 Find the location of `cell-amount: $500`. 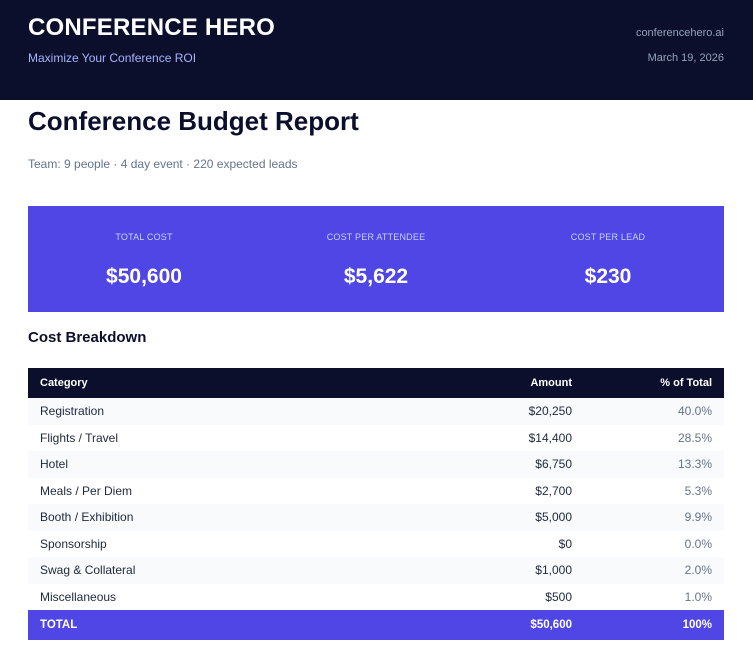

cell-amount: $500 is located at coordinates (496, 596).